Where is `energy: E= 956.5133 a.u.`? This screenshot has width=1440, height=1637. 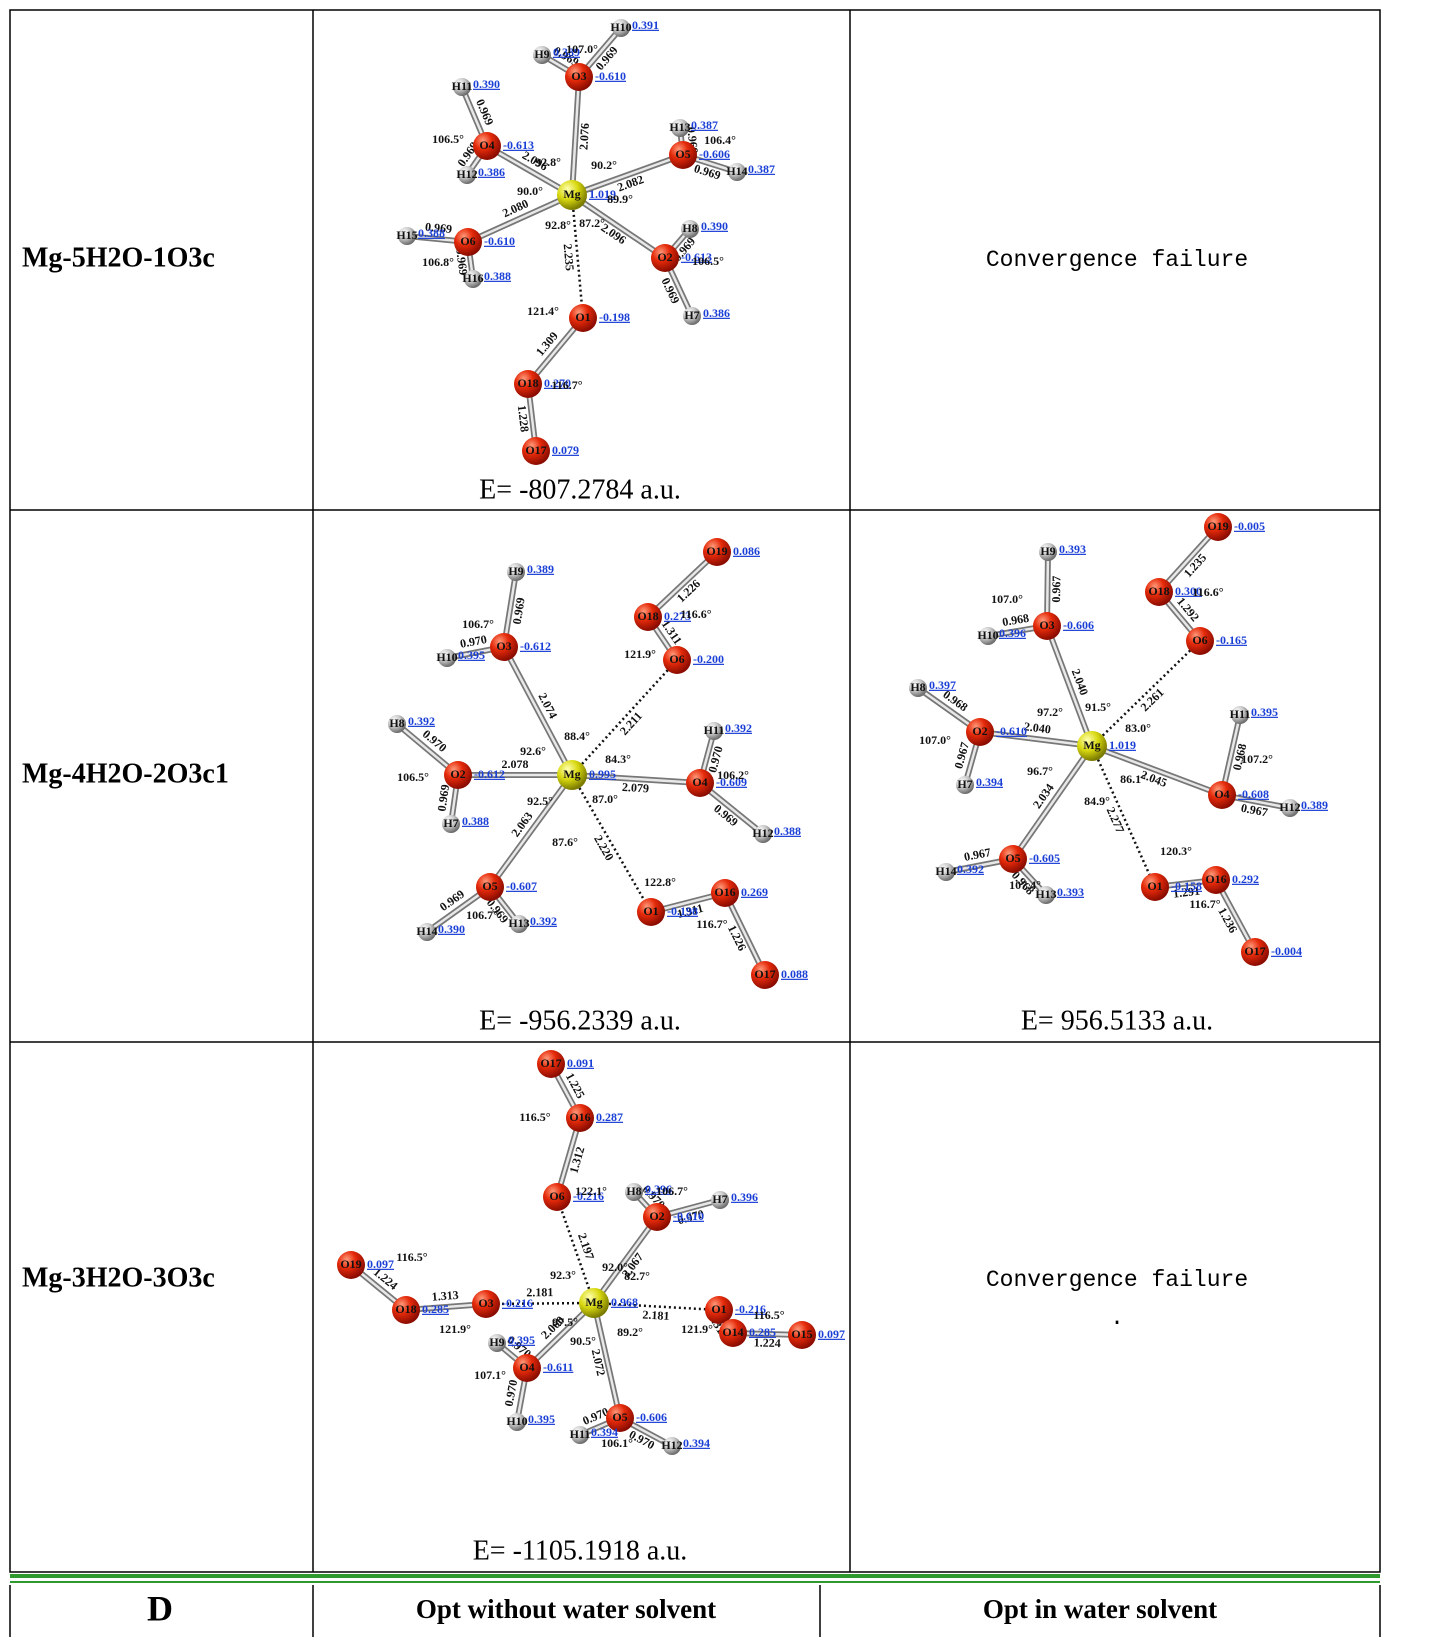
energy: E= 956.5133 a.u. is located at coordinates (1117, 1020).